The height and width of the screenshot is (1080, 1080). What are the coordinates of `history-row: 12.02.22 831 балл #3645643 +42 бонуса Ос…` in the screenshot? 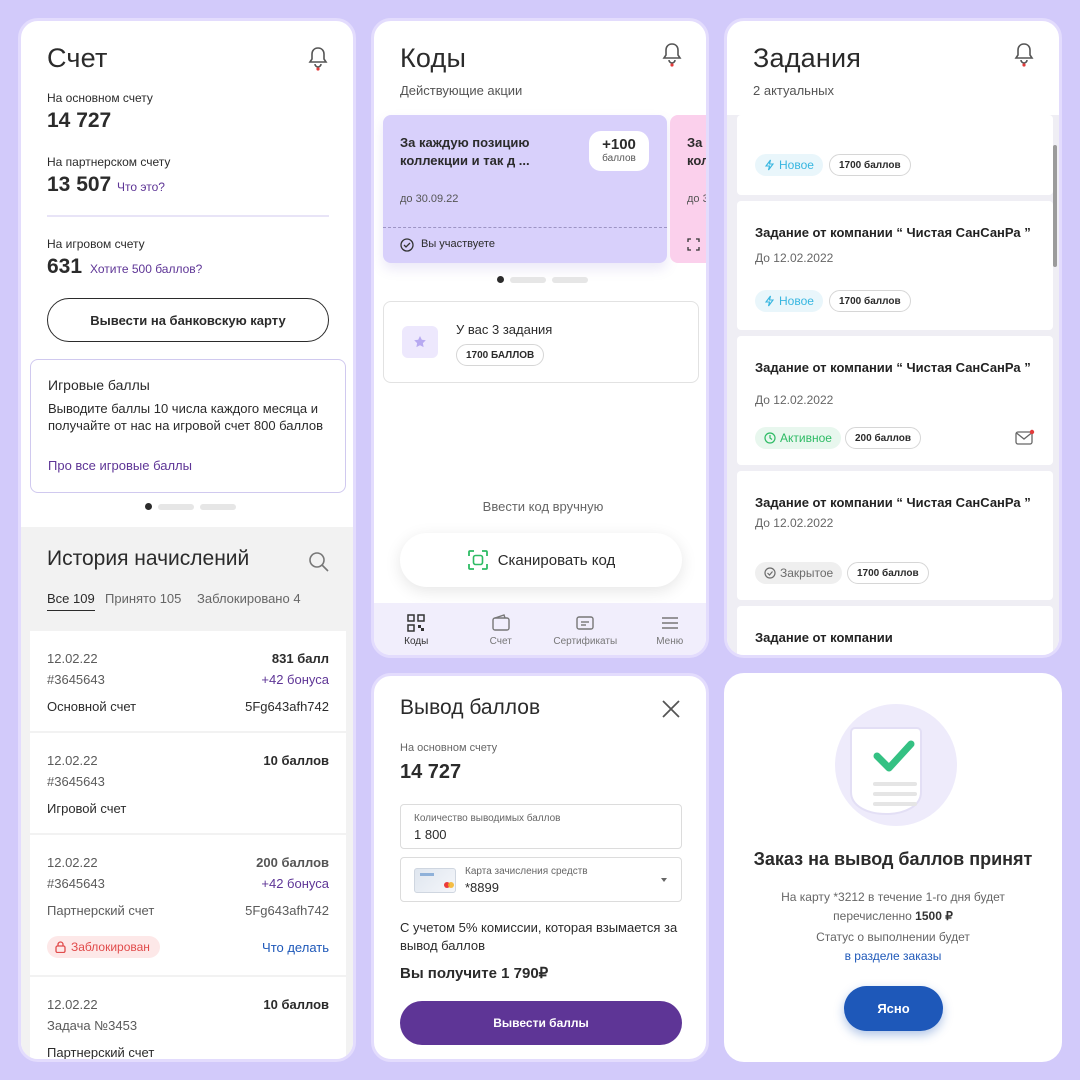 It's located at (188, 681).